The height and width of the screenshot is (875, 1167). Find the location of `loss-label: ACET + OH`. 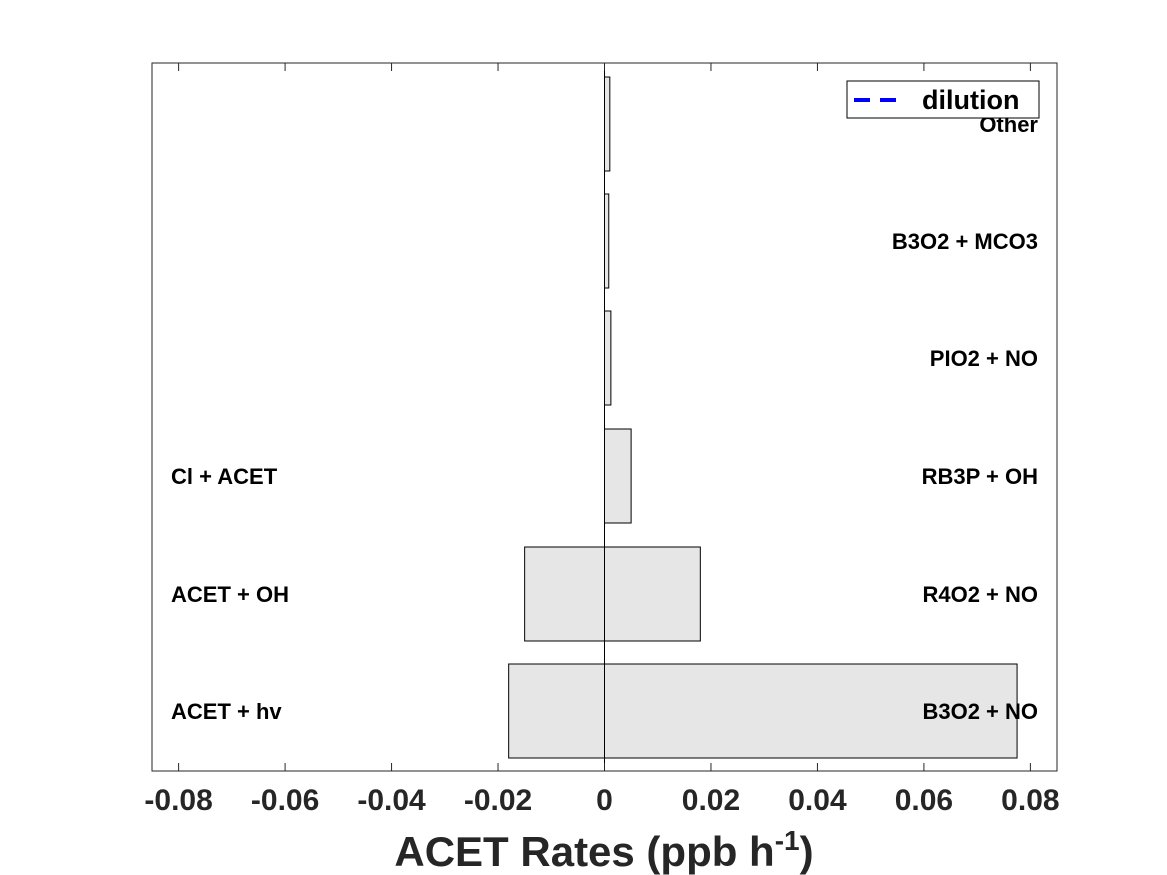

loss-label: ACET + OH is located at coordinates (230, 594).